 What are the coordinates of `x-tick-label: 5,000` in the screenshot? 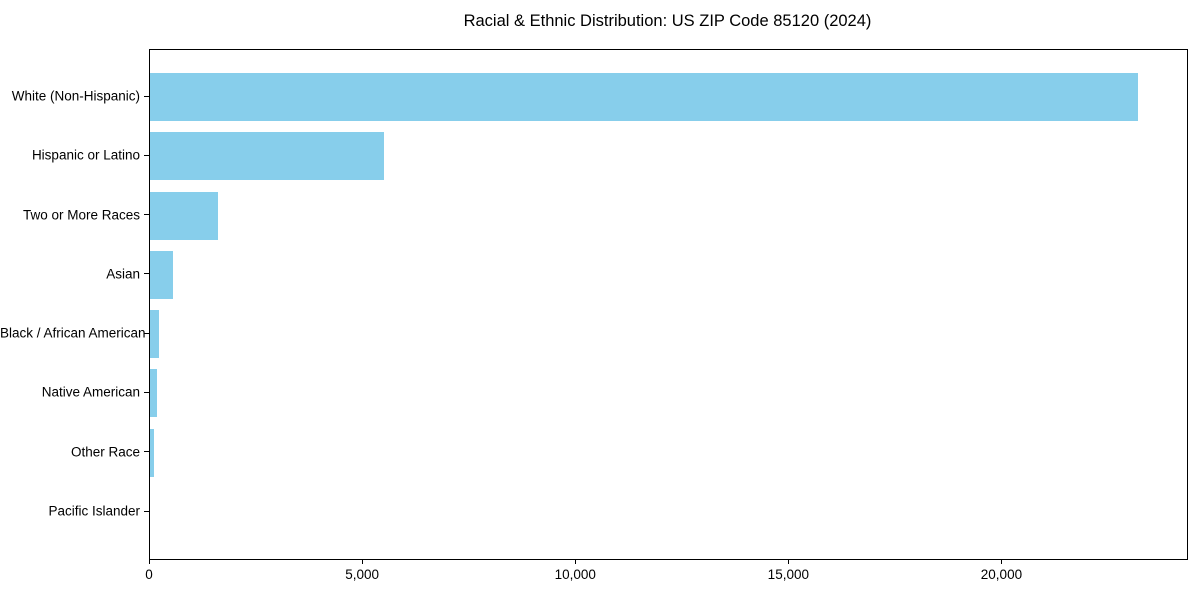 It's located at (362, 574).